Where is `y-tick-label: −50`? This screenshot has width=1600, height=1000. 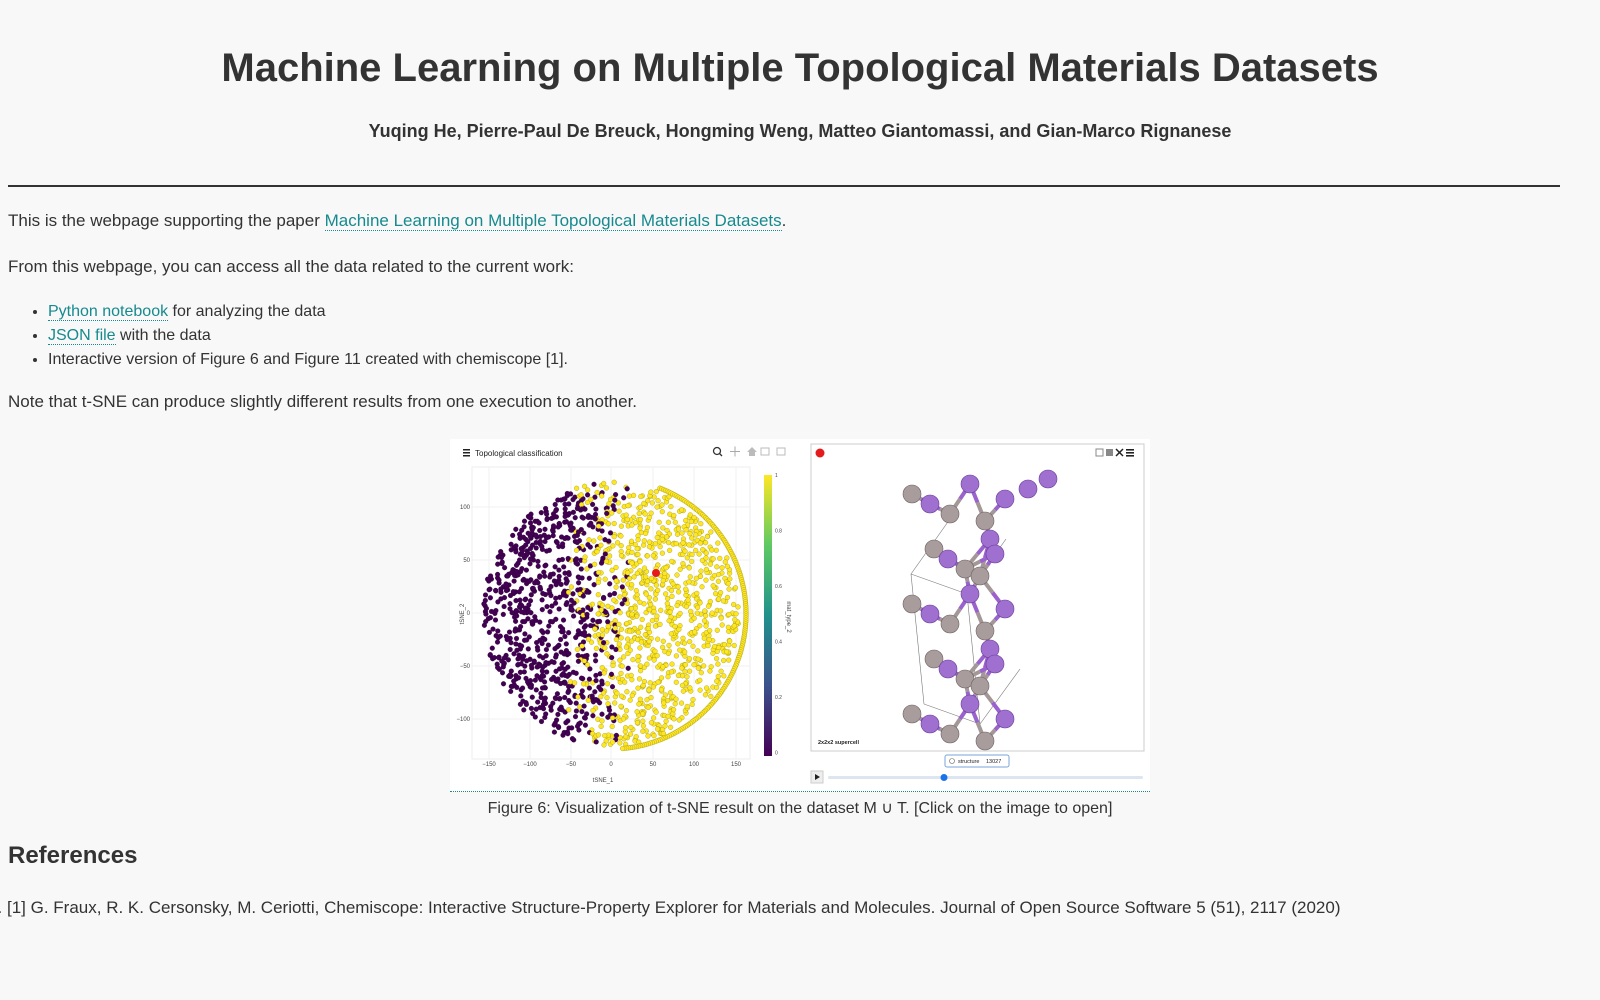
y-tick-label: −50 is located at coordinates (465, 667).